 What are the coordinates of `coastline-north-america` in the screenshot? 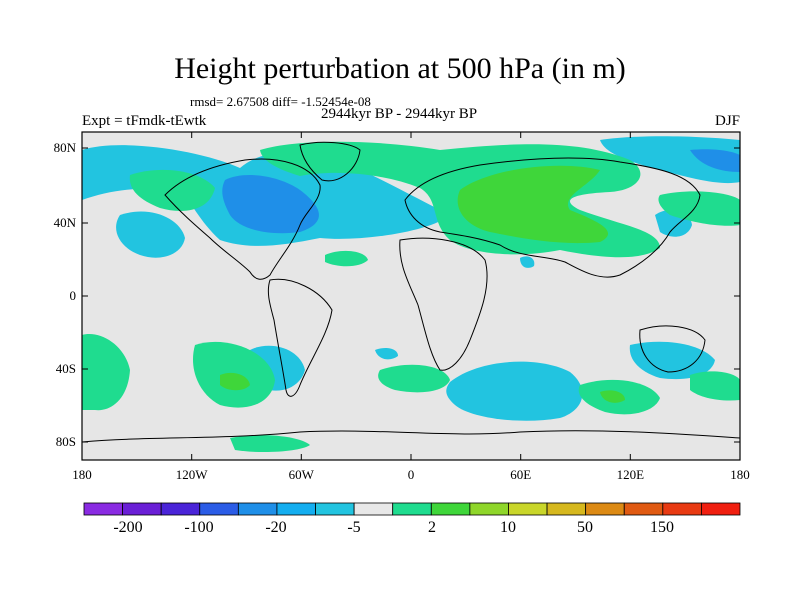 It's located at (242, 219).